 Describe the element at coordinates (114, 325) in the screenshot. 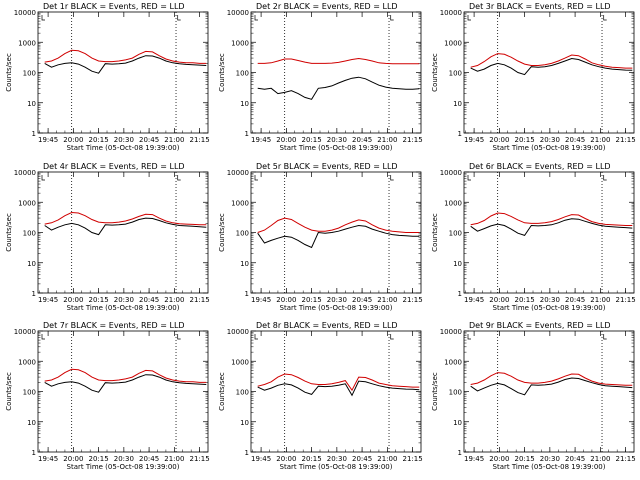

I see `chart-title: Det 7r BLACK = Events, RED = LLD` at that location.